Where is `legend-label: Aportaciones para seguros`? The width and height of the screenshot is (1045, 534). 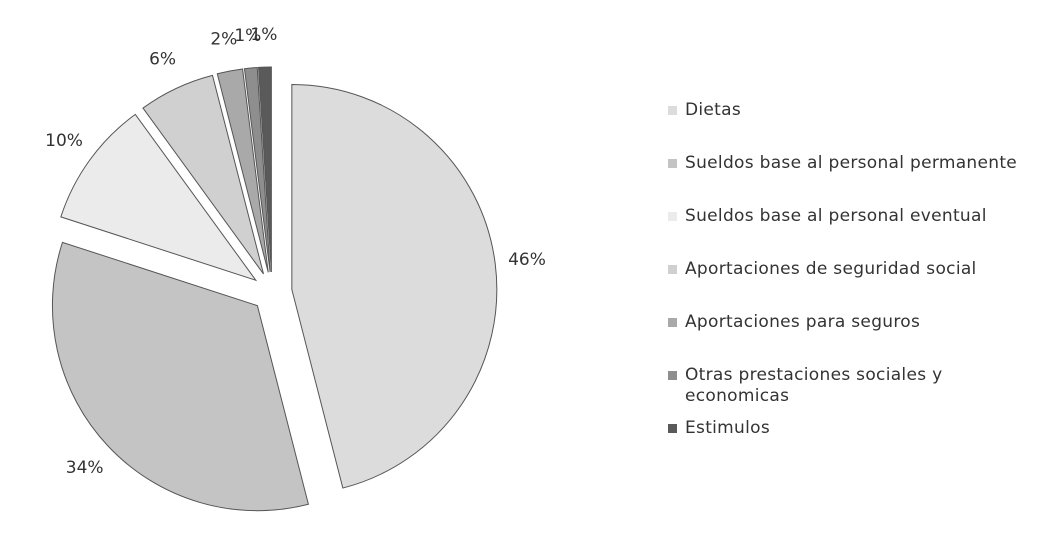 legend-label: Aportaciones para seguros is located at coordinates (803, 322).